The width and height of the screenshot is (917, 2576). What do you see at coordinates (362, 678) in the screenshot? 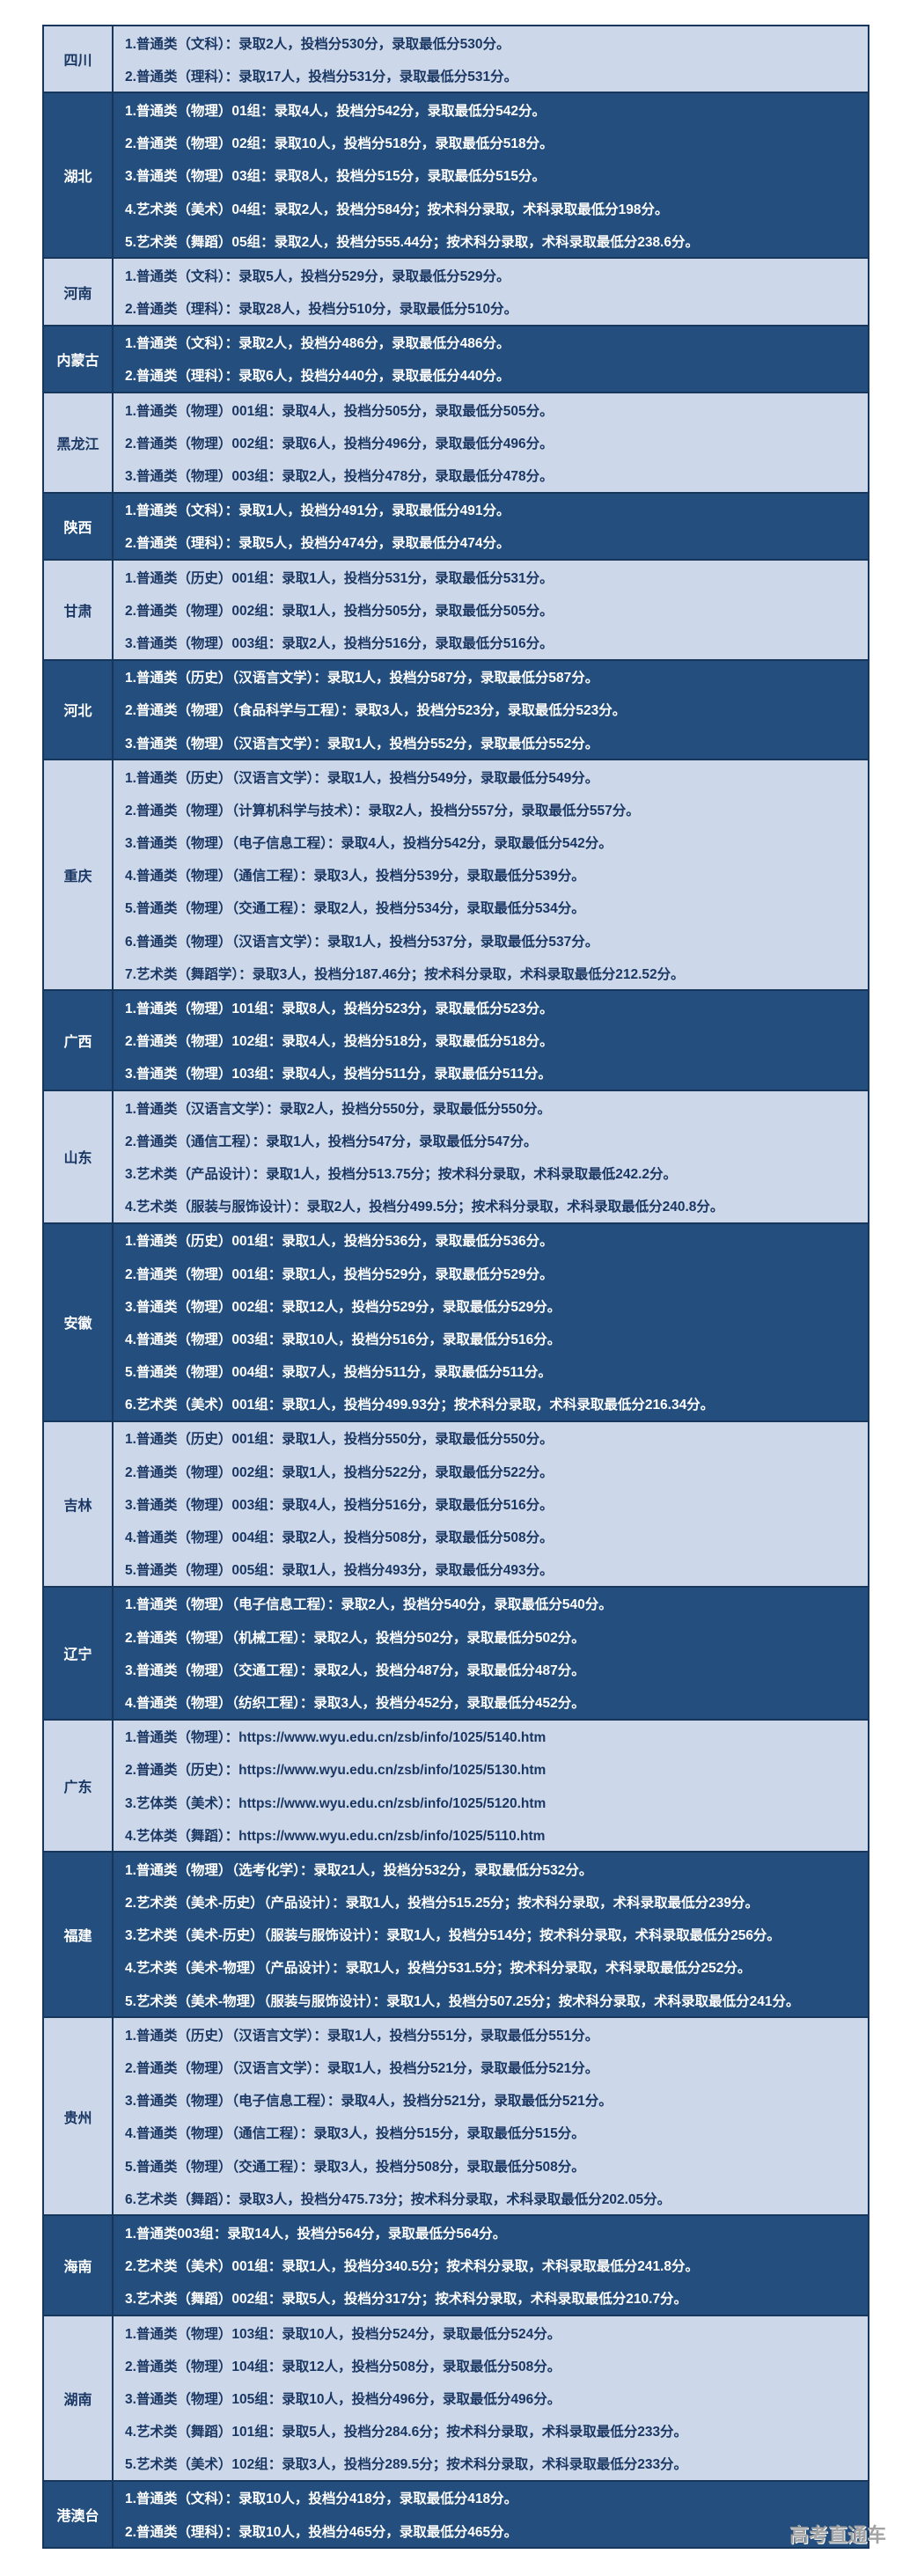
I see `admission-line: 1.普通类（历史）（汉语言文学）：录取1人，投档分587分，录取最低分587分。` at bounding box center [362, 678].